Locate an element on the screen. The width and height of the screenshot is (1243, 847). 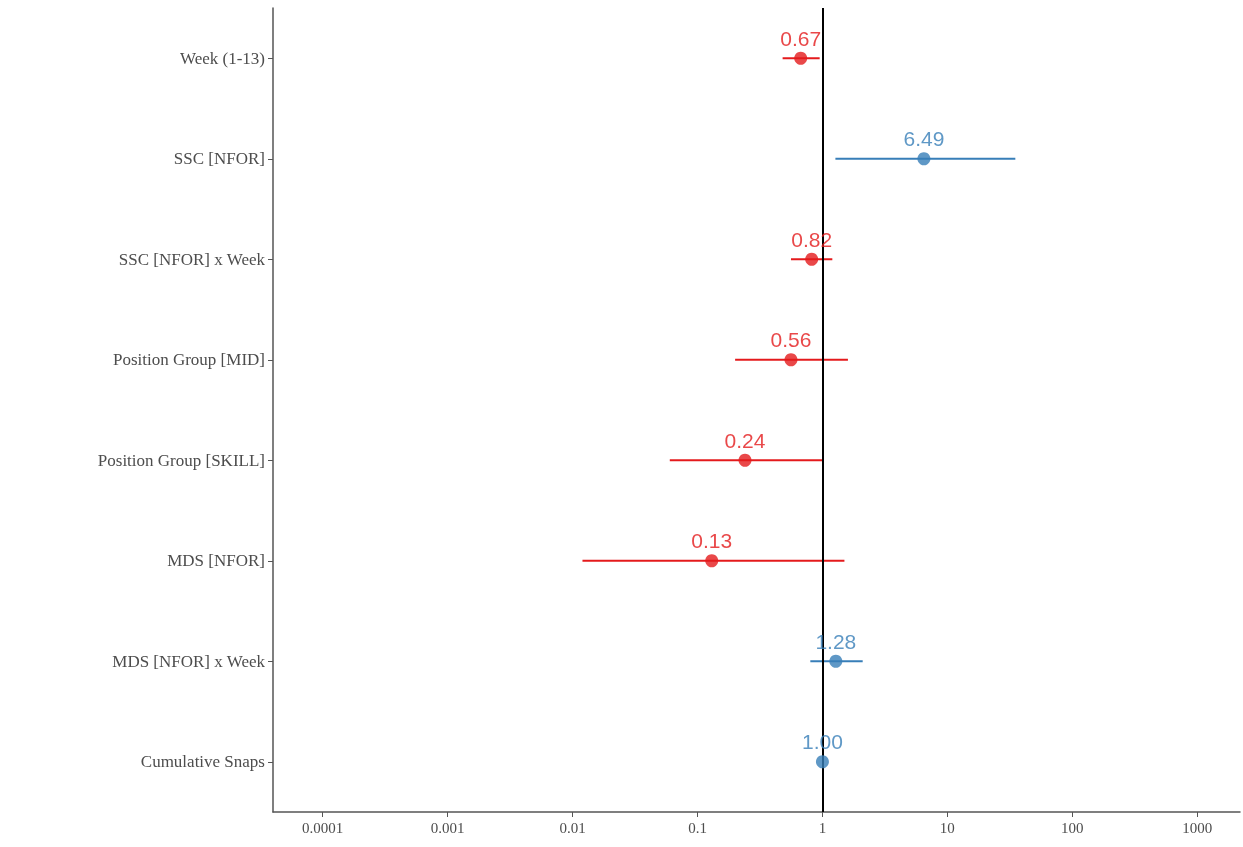
x-tick-label: 0.1 is located at coordinates (697, 827).